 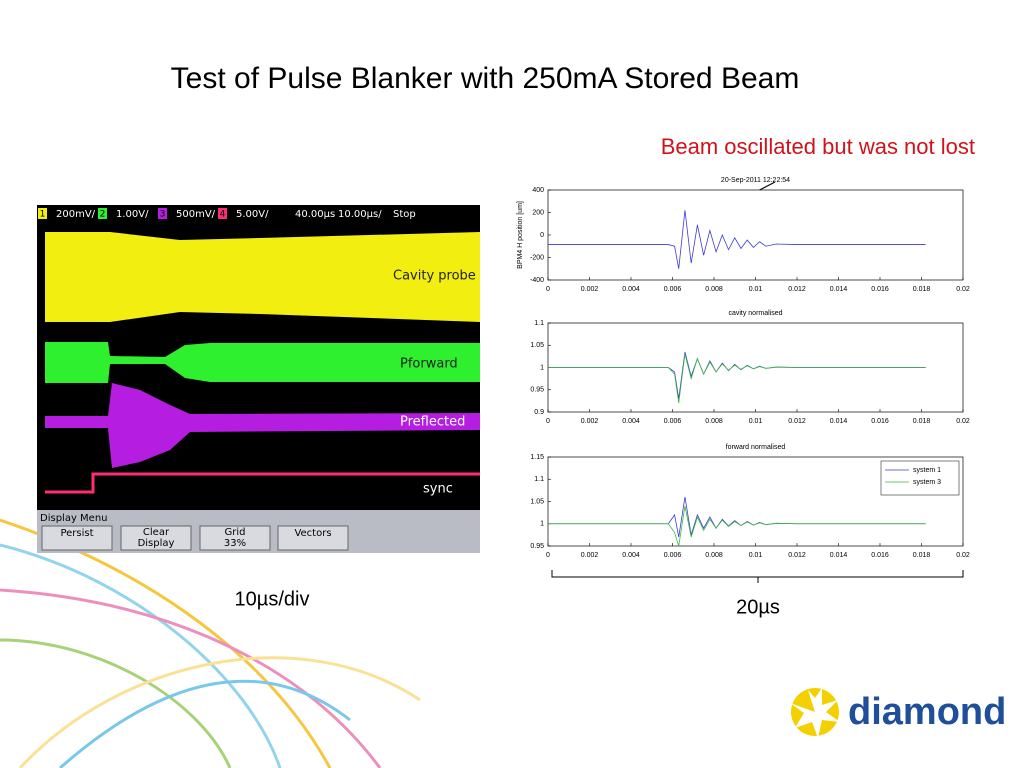 I want to click on channel-number: 2, so click(x=103, y=215).